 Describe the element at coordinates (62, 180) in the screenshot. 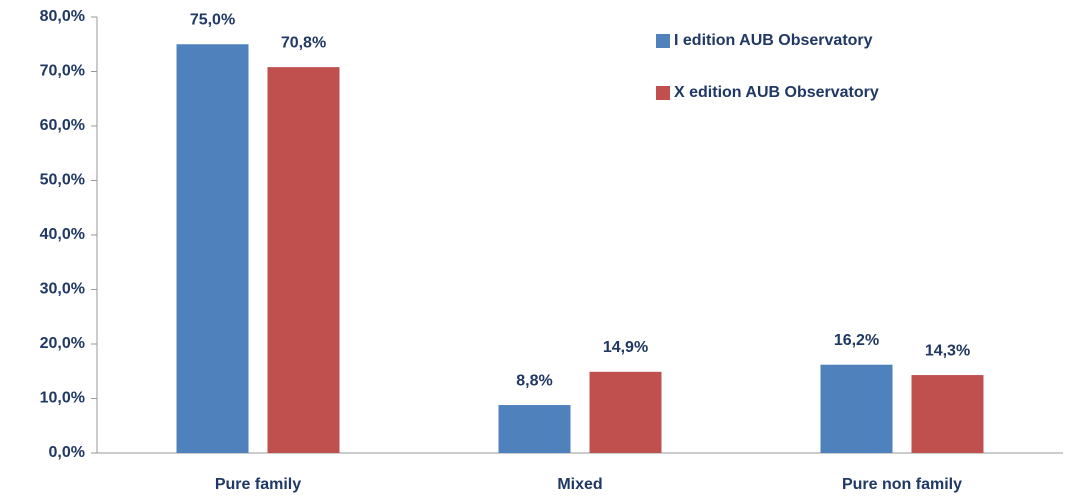

I see `y-tick-label: 50,0%` at that location.